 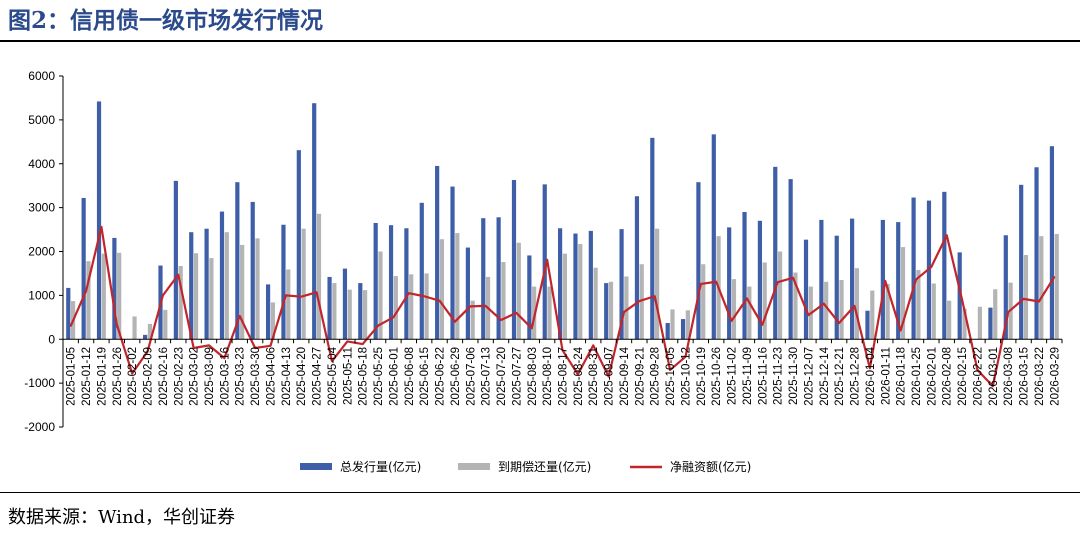 What do you see at coordinates (41, 120) in the screenshot?
I see `y-tick-label: 5000` at bounding box center [41, 120].